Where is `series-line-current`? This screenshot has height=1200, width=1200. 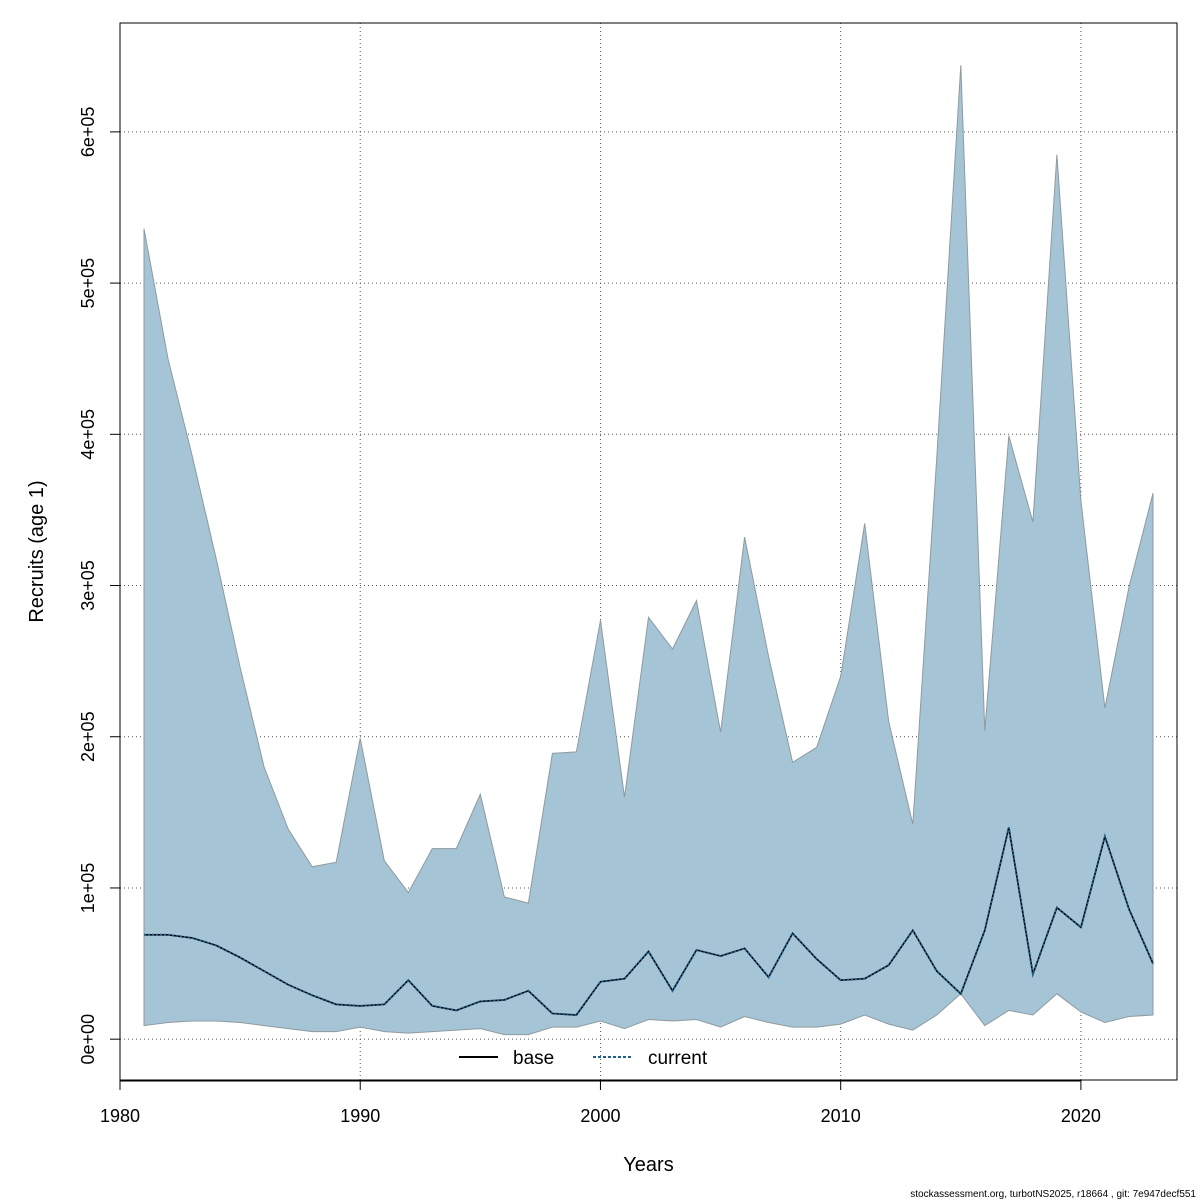 series-line-current is located at coordinates (649, 922).